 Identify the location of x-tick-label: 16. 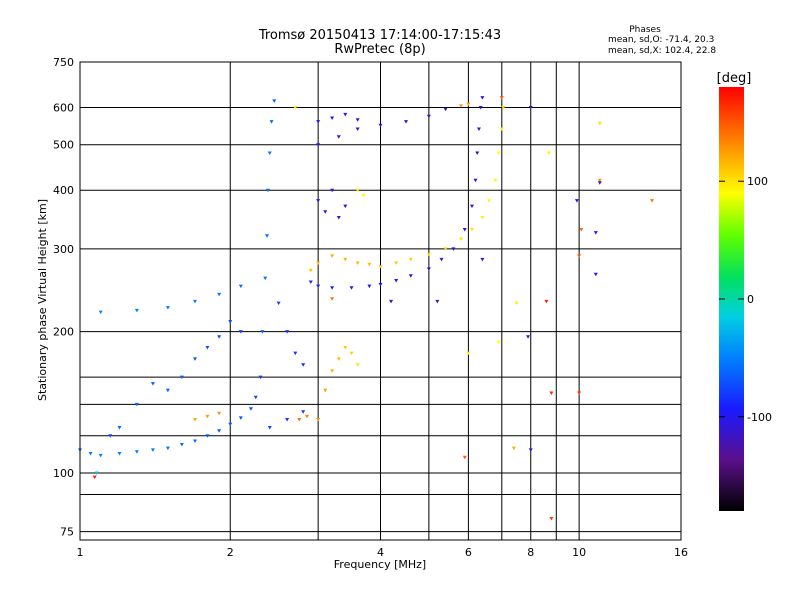
(681, 552).